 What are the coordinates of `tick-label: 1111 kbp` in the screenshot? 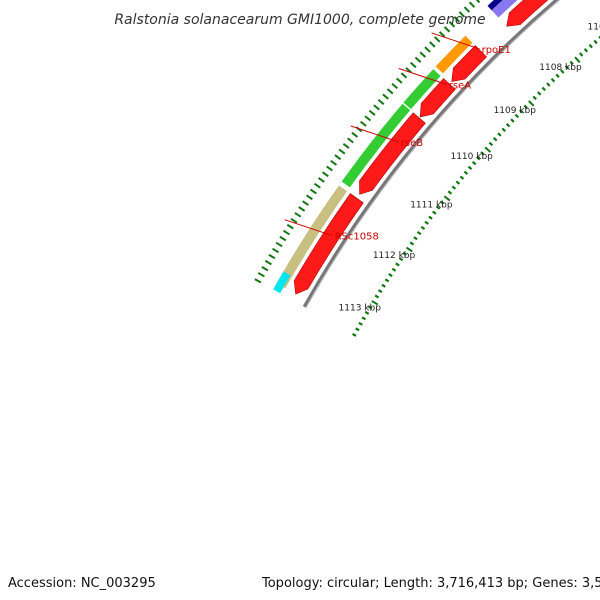 It's located at (431, 205).